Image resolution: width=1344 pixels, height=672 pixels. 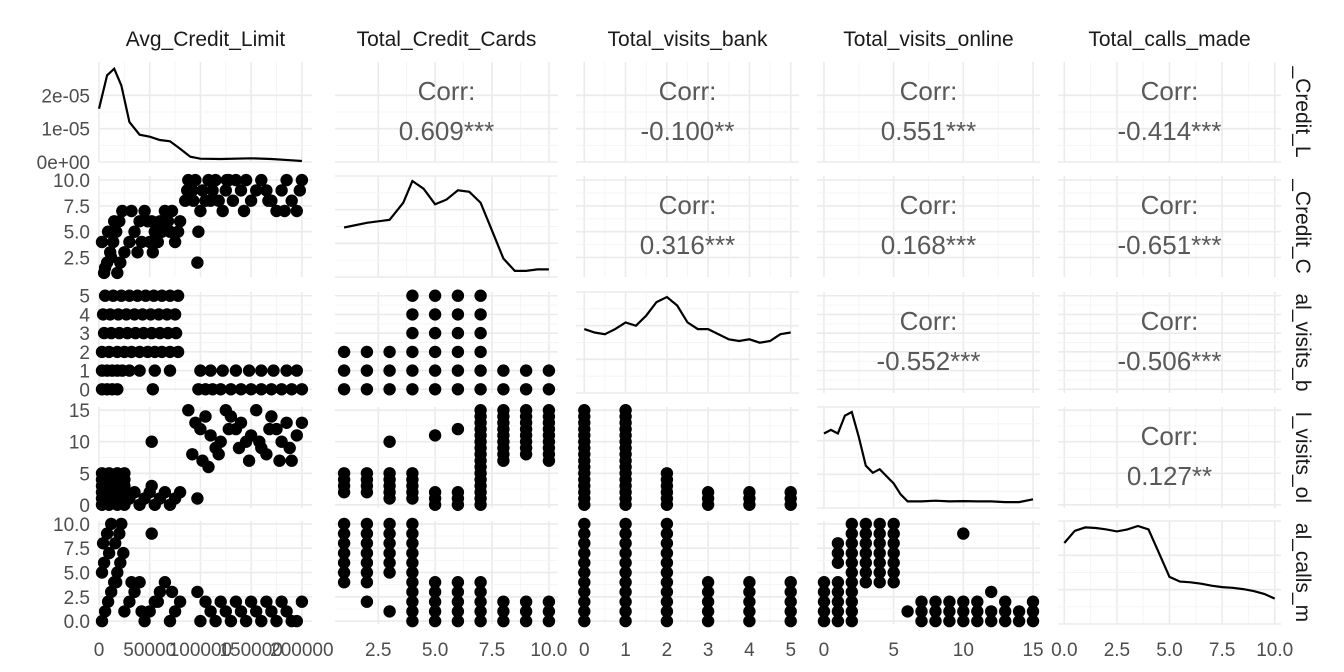 What do you see at coordinates (250, 650) in the screenshot?
I see `x-tick-label: 150000` at bounding box center [250, 650].